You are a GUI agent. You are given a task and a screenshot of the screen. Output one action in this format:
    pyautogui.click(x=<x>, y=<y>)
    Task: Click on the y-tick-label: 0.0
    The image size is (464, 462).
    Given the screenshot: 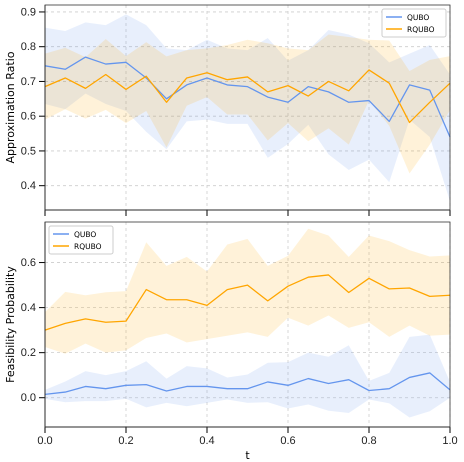 What is the action you would take?
    pyautogui.click(x=28, y=398)
    